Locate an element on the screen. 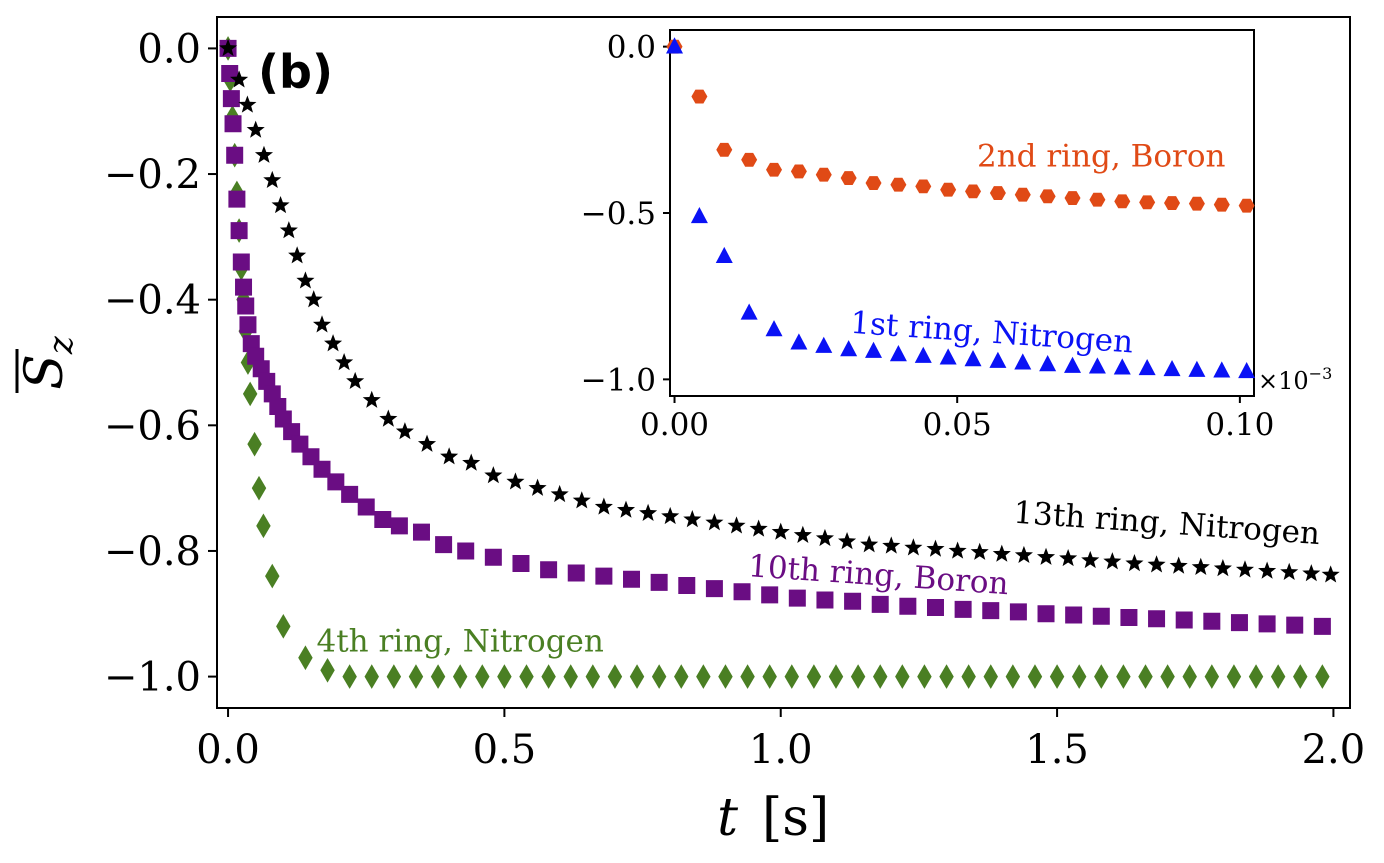 The width and height of the screenshot is (1384, 863). main-x-tick-label: 0.0 is located at coordinates (228, 750).